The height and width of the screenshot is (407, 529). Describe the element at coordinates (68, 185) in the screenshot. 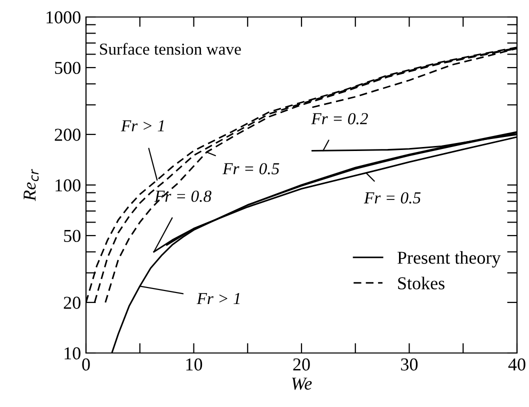

I see `y-tick-label: 100` at that location.